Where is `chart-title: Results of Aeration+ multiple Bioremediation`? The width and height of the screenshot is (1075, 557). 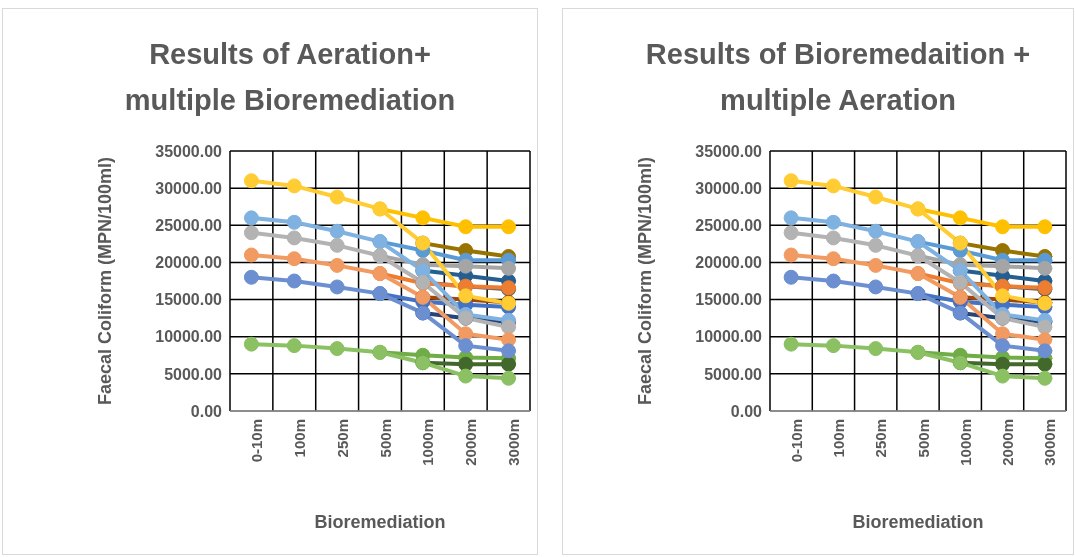
chart-title: Results of Aeration+ multiple Bioremediation is located at coordinates (290, 77).